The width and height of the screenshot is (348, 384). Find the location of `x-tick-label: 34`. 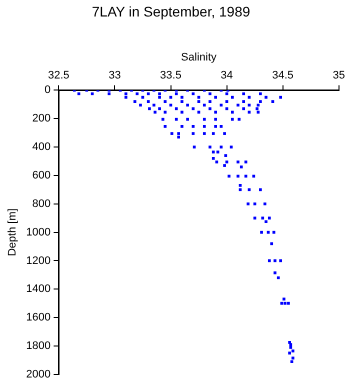

x-tick-label: 34 is located at coordinates (226, 76).